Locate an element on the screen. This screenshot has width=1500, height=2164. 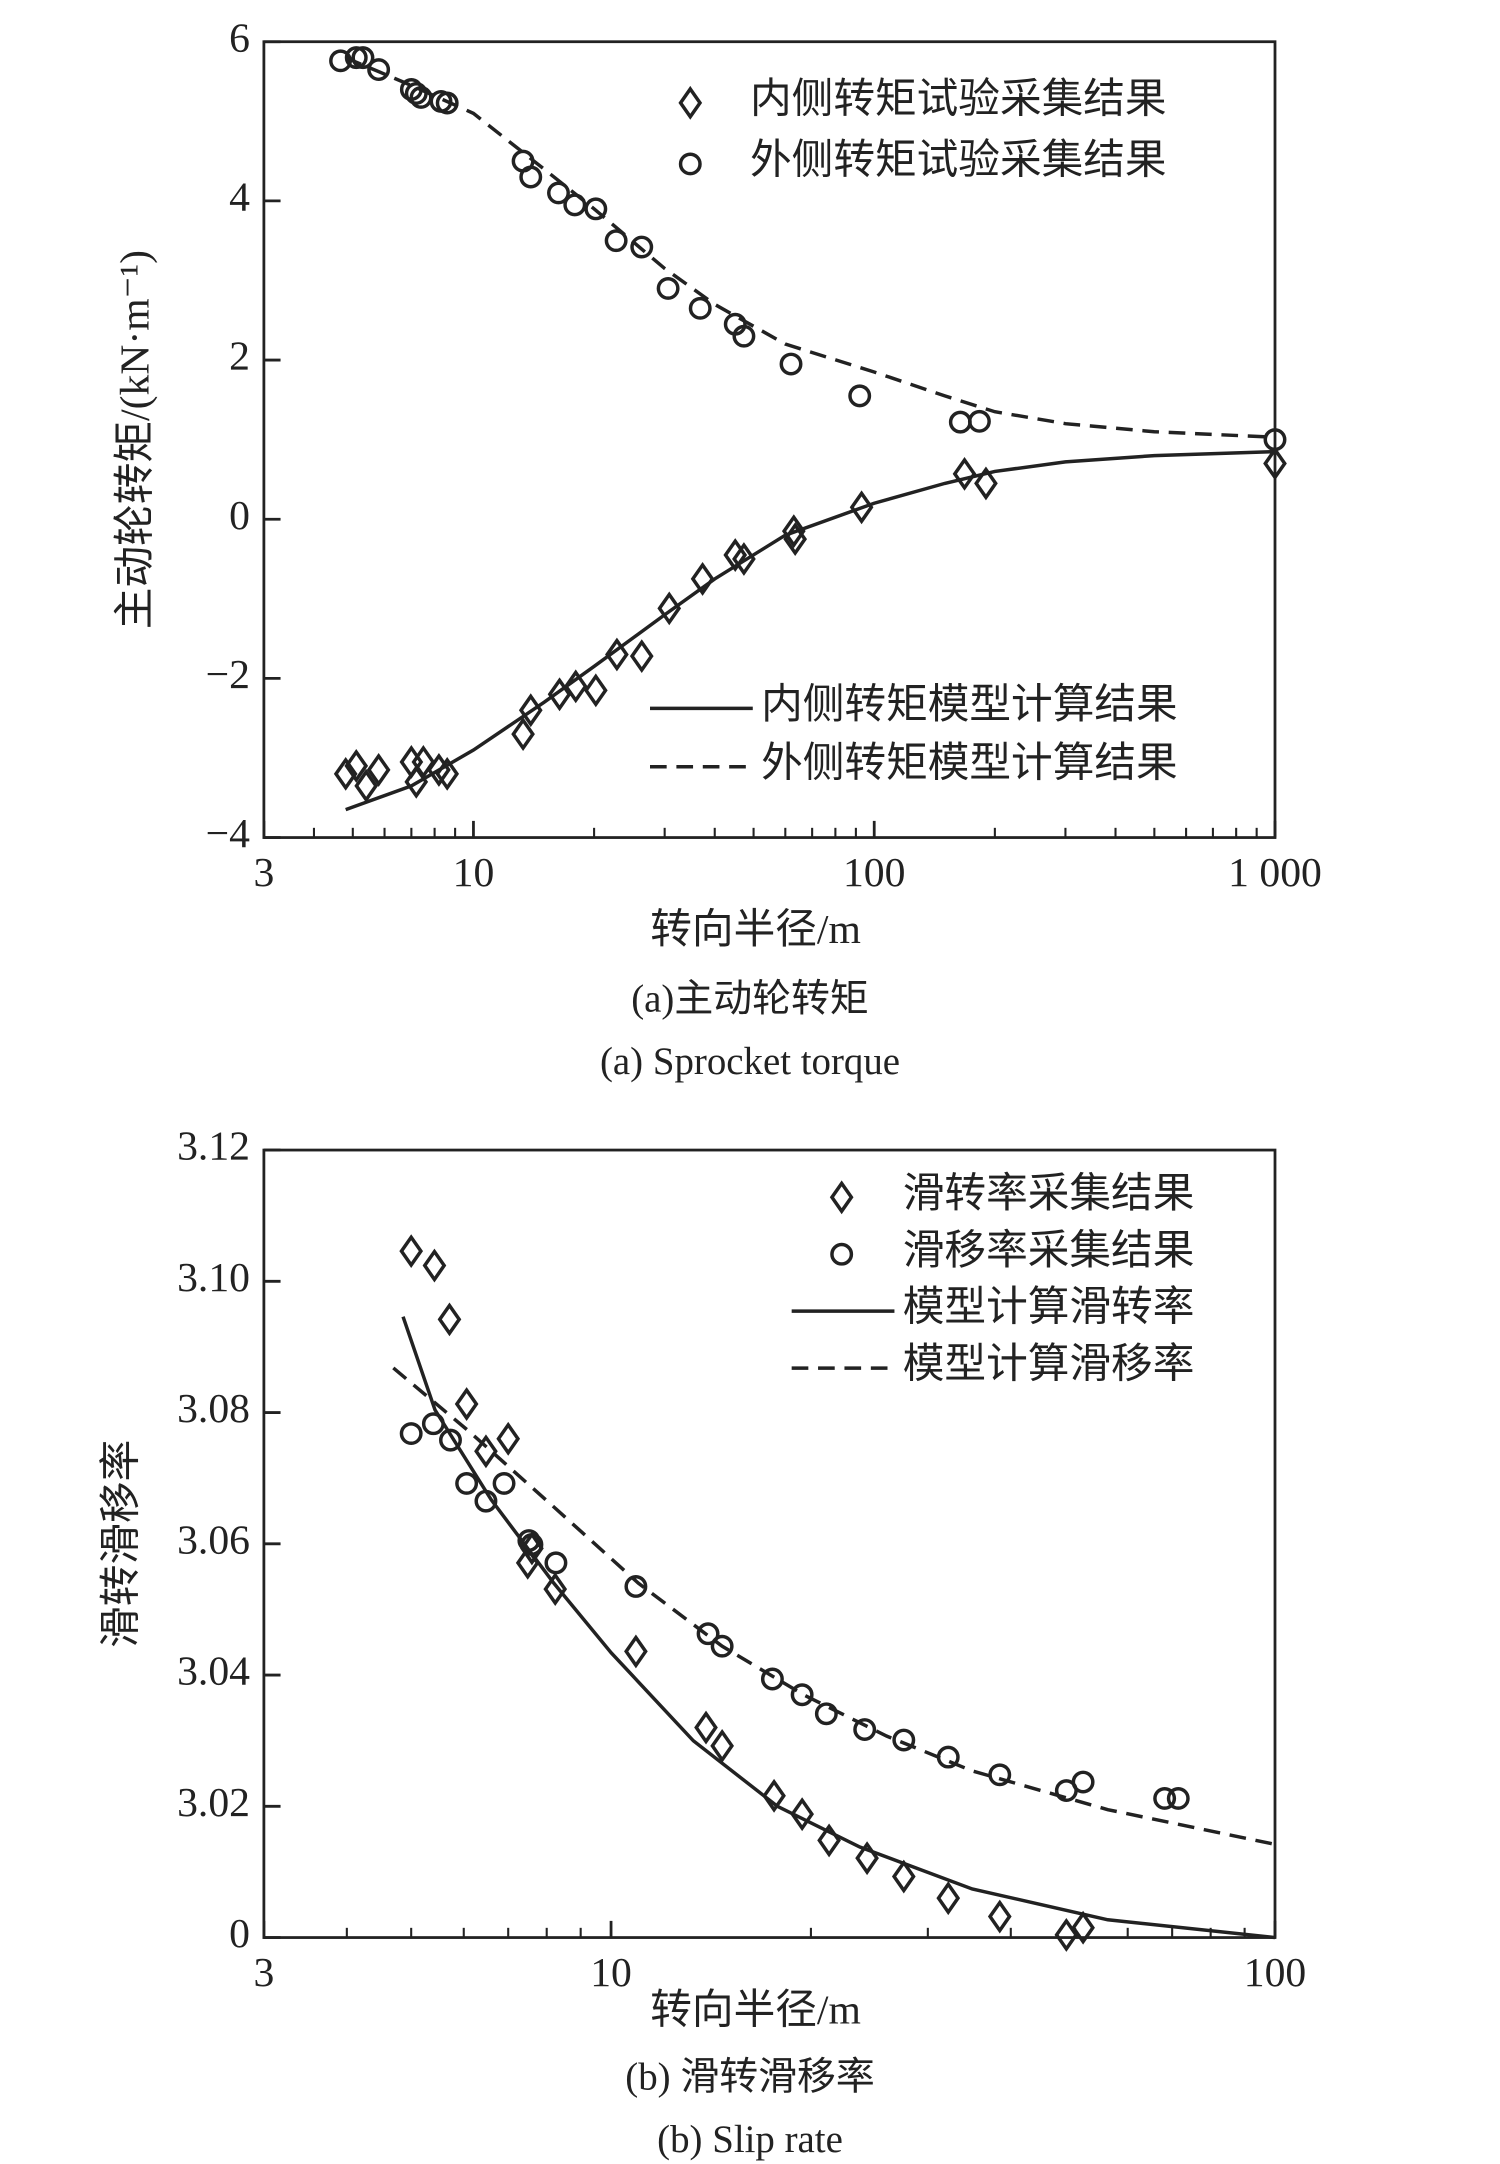
y-tick-label: 2 is located at coordinates (239, 357).